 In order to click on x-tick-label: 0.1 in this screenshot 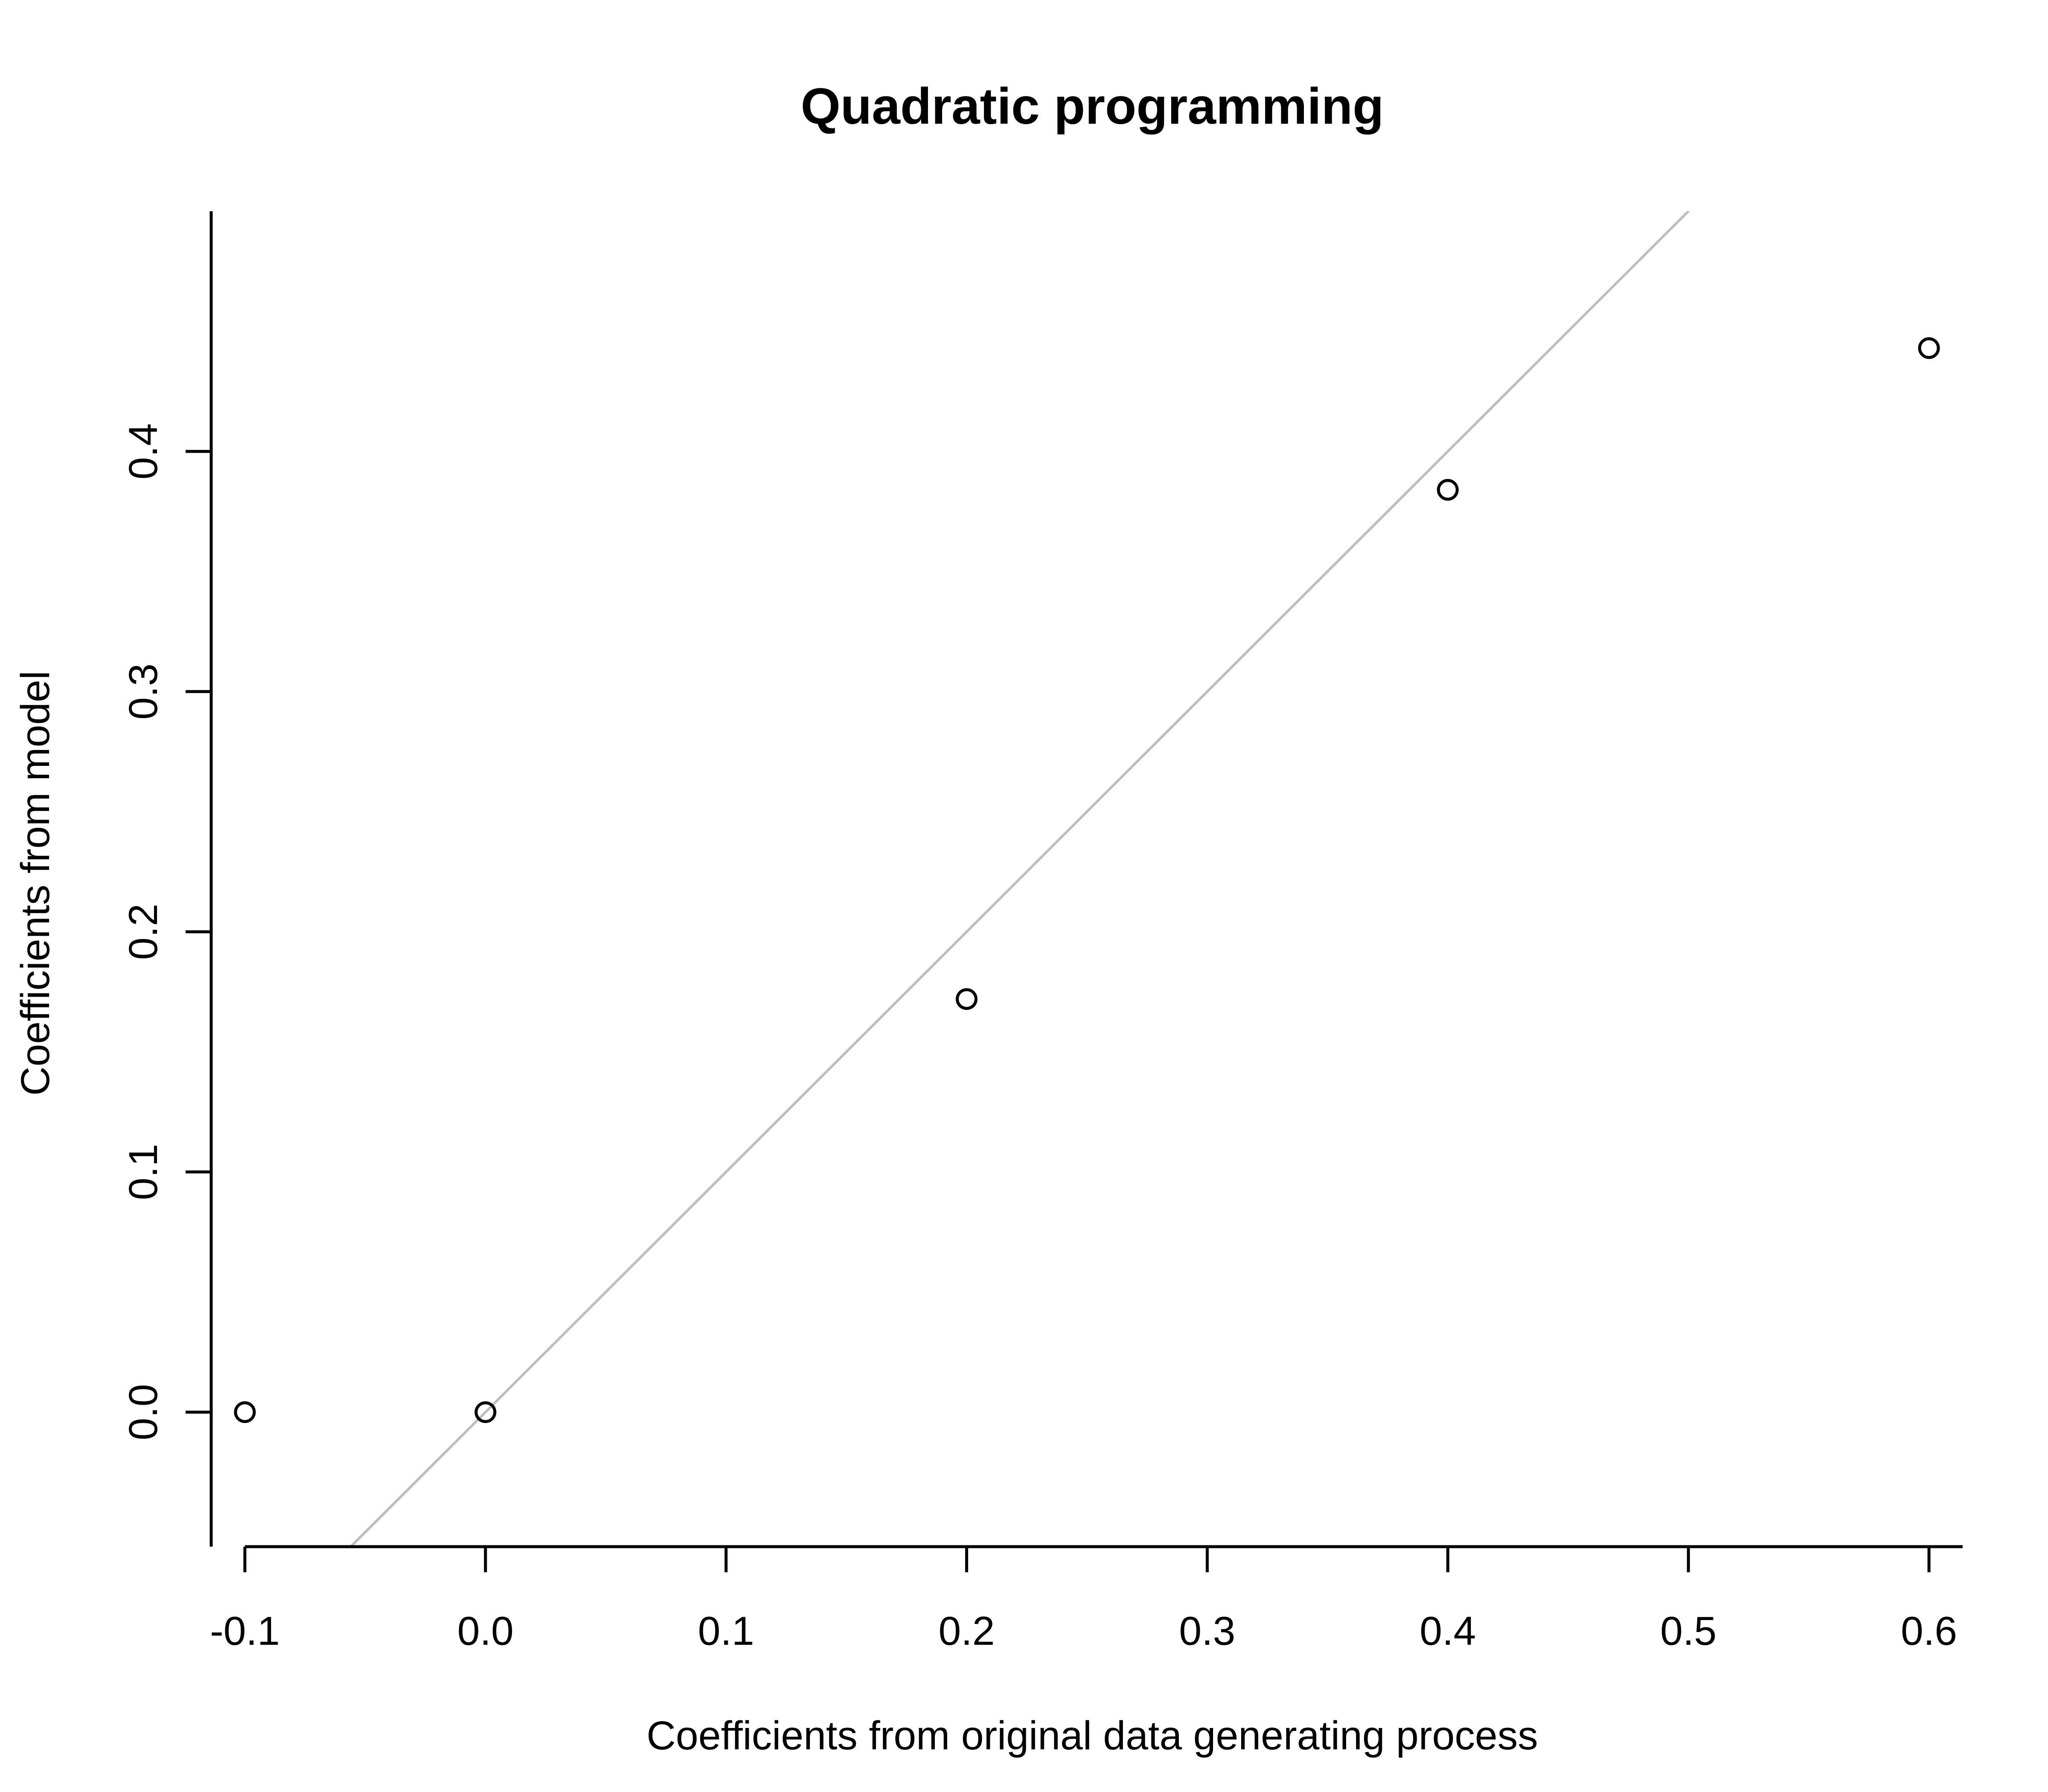, I will do `click(726, 1631)`.